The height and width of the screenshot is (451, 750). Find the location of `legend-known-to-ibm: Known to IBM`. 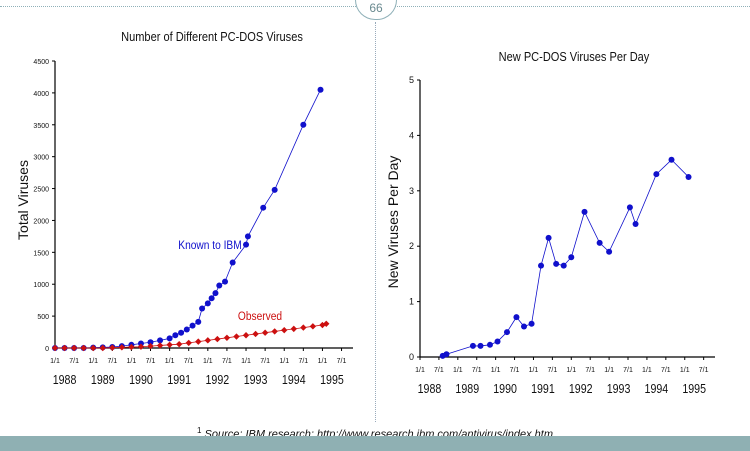

legend-known-to-ibm: Known to IBM is located at coordinates (209, 245).